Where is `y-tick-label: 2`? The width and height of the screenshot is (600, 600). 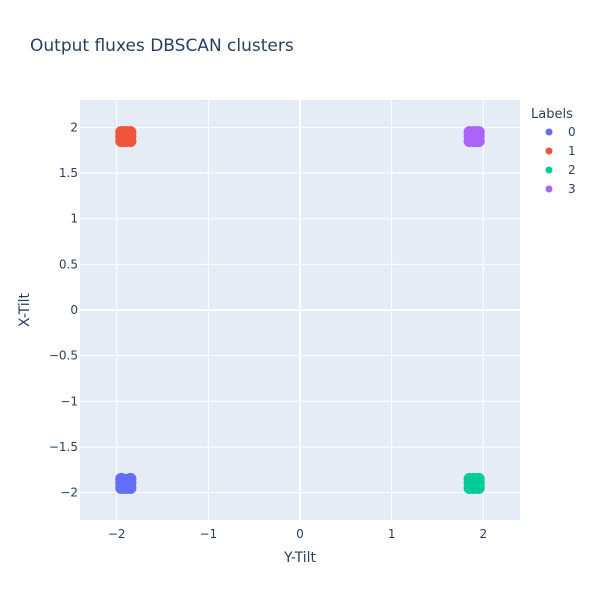 y-tick-label: 2 is located at coordinates (74, 127).